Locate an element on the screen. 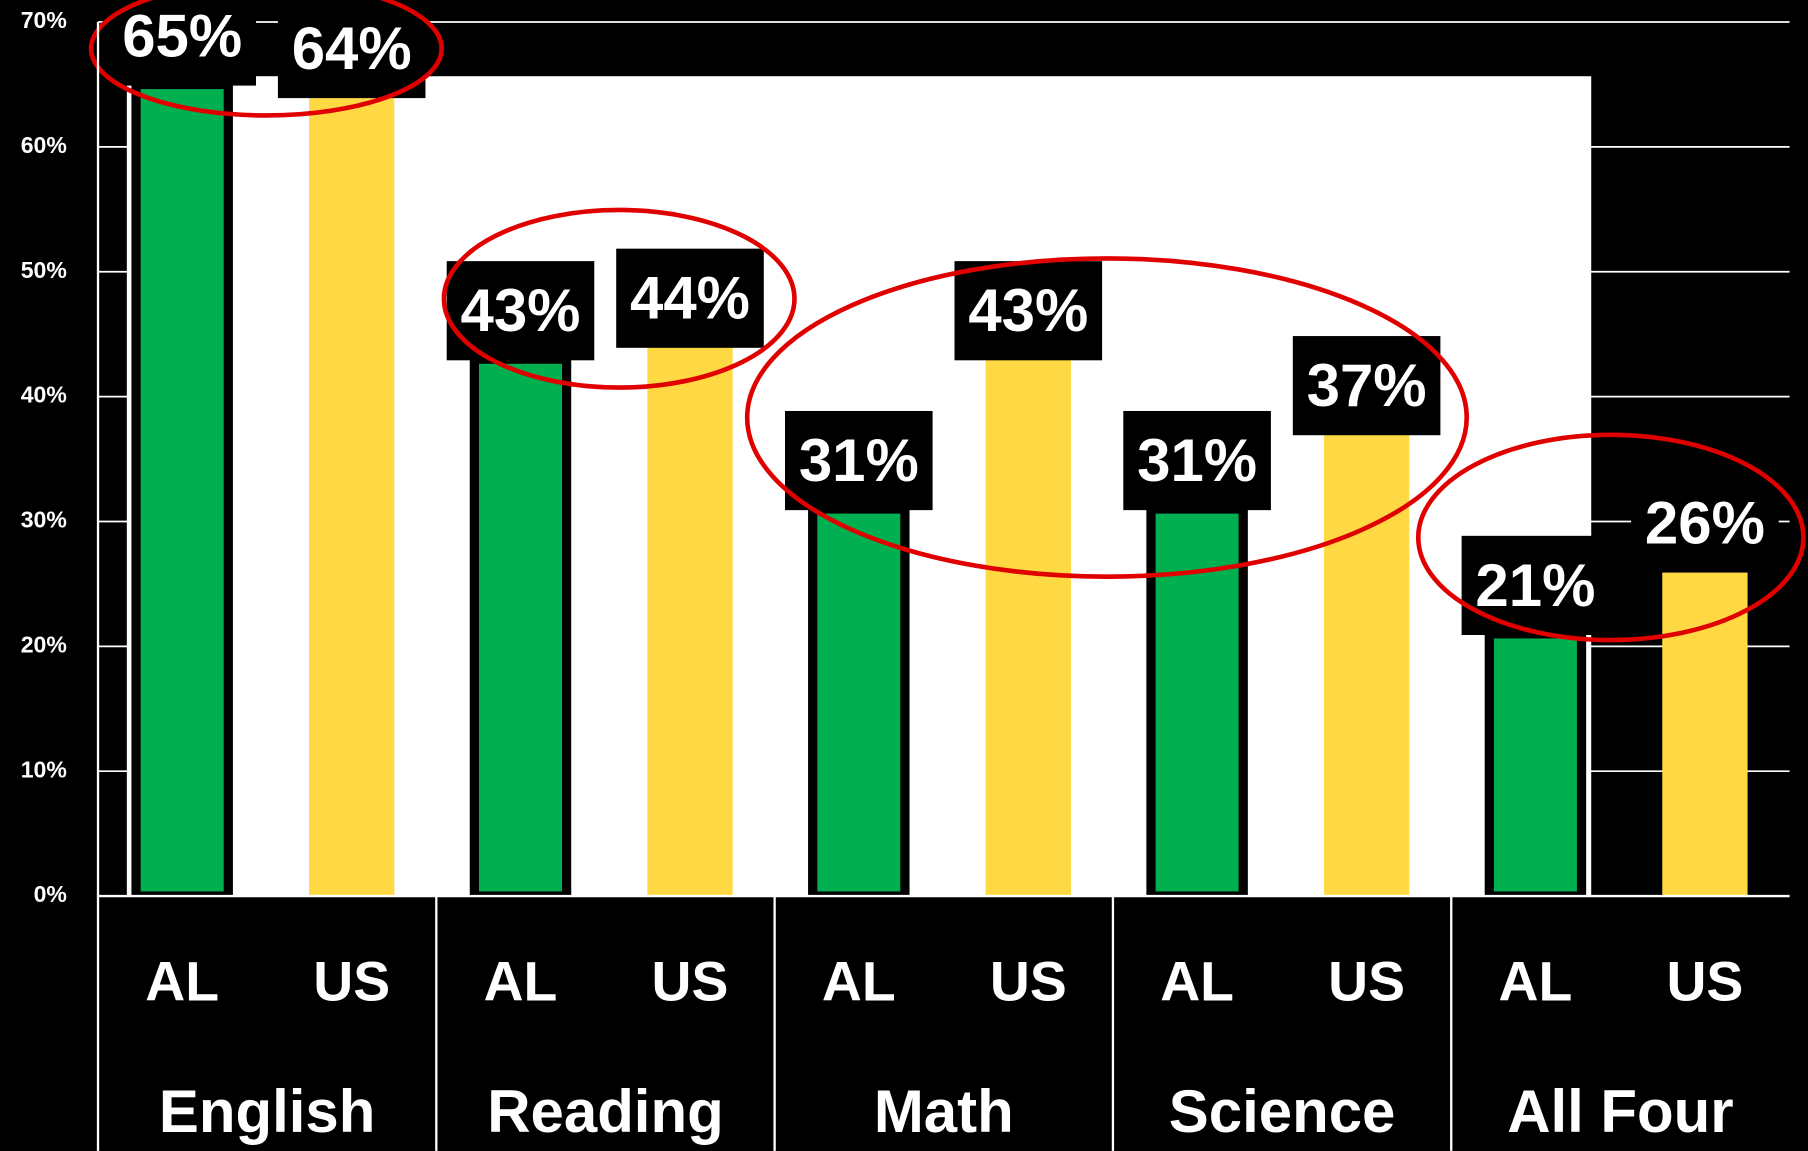 This screenshot has height=1151, width=1808. x-category-label: English is located at coordinates (267, 1111).